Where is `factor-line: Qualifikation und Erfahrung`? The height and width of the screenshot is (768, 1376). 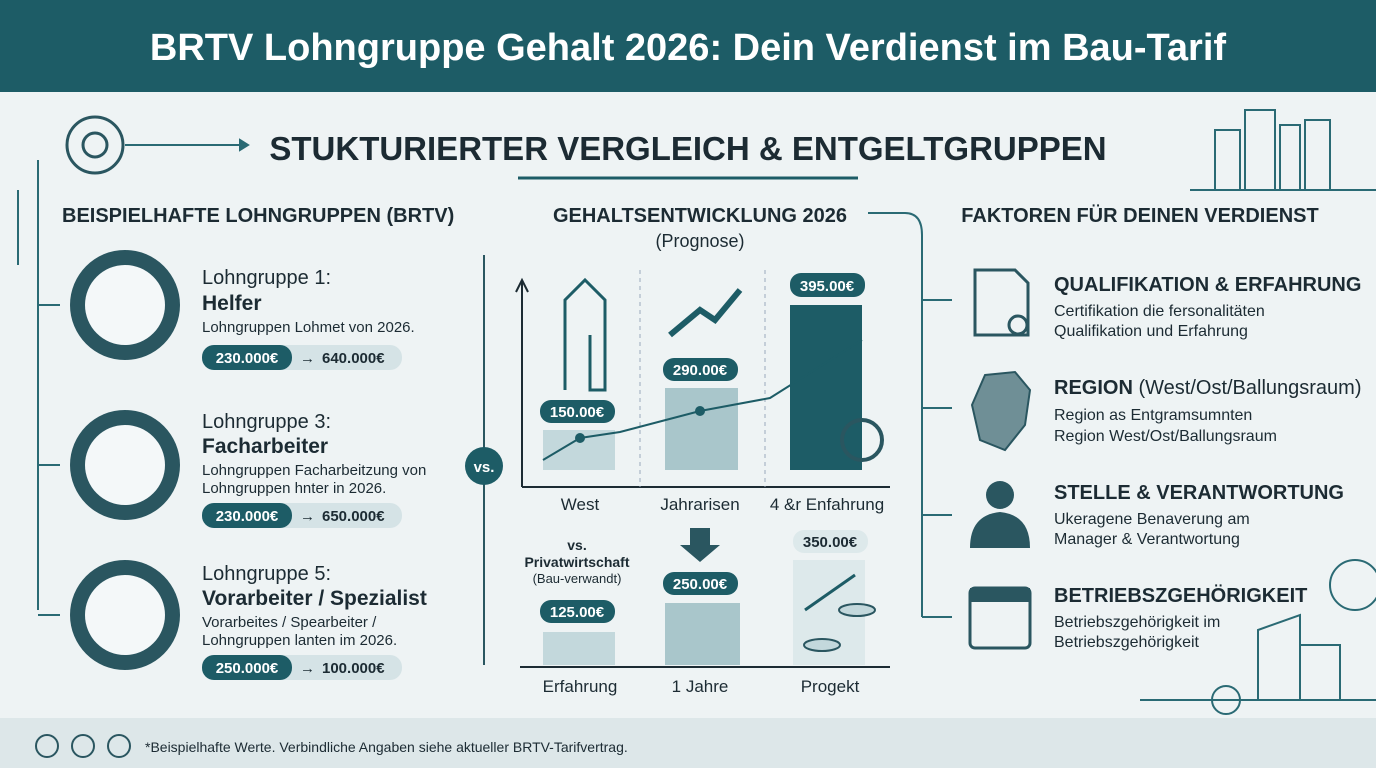
factor-line: Qualifikation und Erfahrung is located at coordinates (1151, 331).